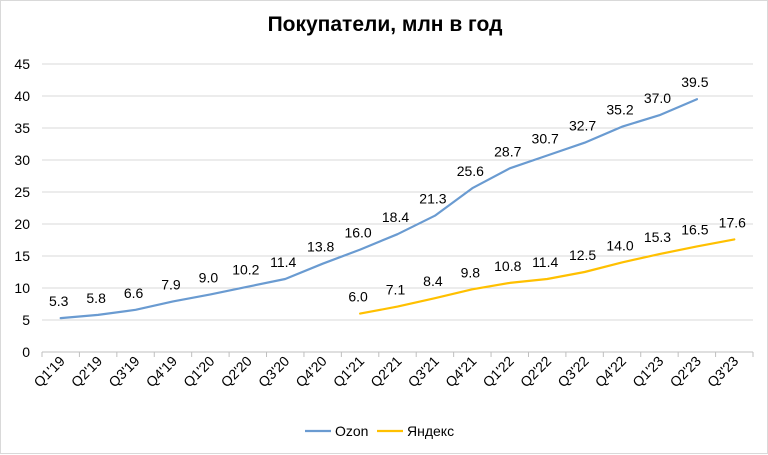 This screenshot has width=768, height=455. I want to click on legend-label: Яндекс, so click(430, 431).